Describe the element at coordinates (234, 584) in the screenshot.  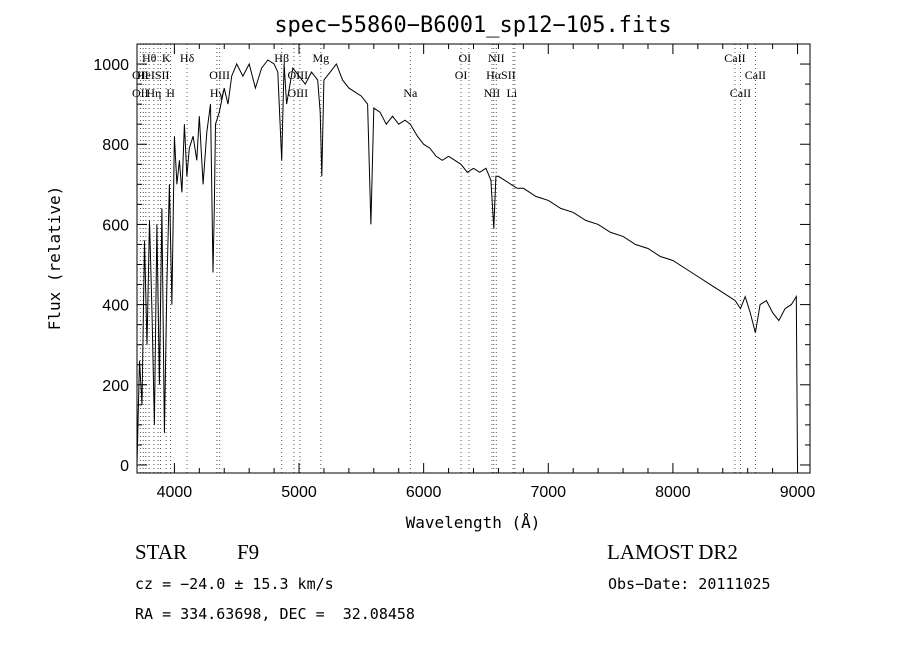
I see `redshift-cz: cz = −24.0 ± 15.3 km/s` at that location.